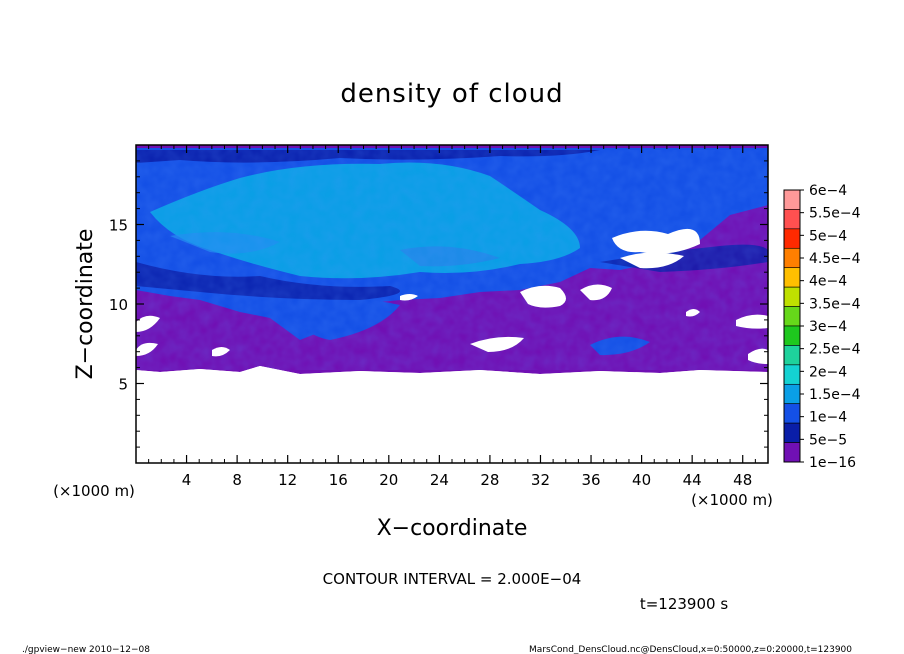  I want to click on y-axis-unit: (×1000 m), so click(94, 491).